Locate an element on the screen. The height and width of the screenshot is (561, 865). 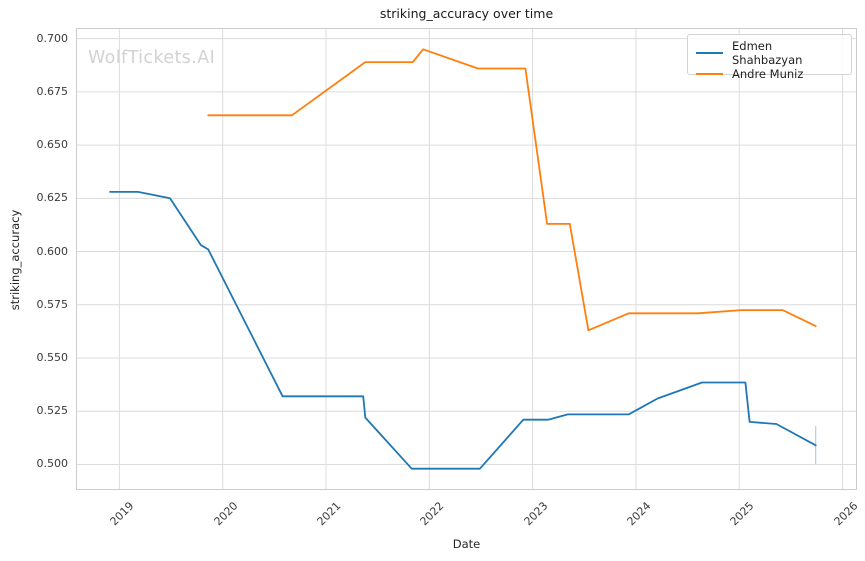
x-tick-label: 2025 is located at coordinates (742, 514).